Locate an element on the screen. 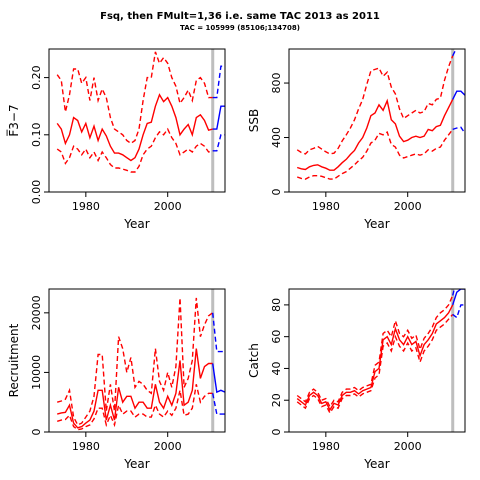 This screenshot has width=480, height=480. y-tick-label: 20 is located at coordinates (276, 400).